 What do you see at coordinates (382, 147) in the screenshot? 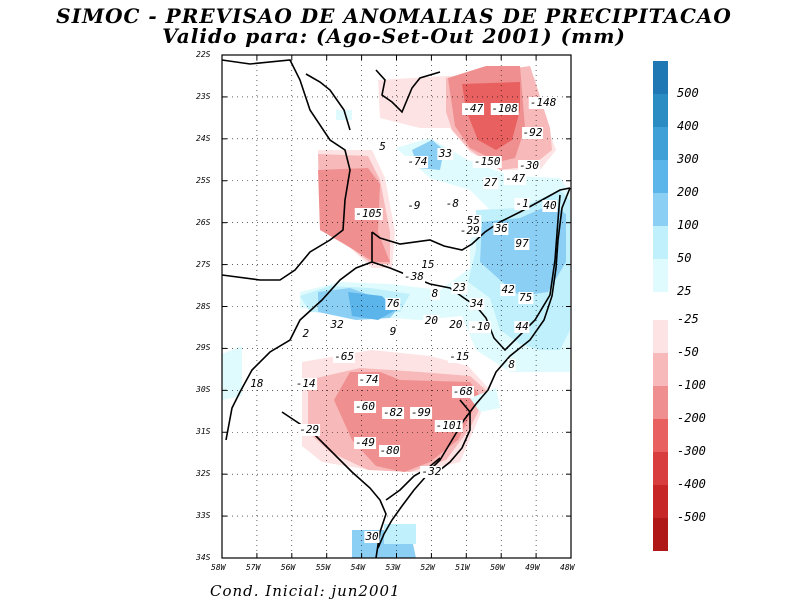
I see `anomaly-value-label: 5` at bounding box center [382, 147].